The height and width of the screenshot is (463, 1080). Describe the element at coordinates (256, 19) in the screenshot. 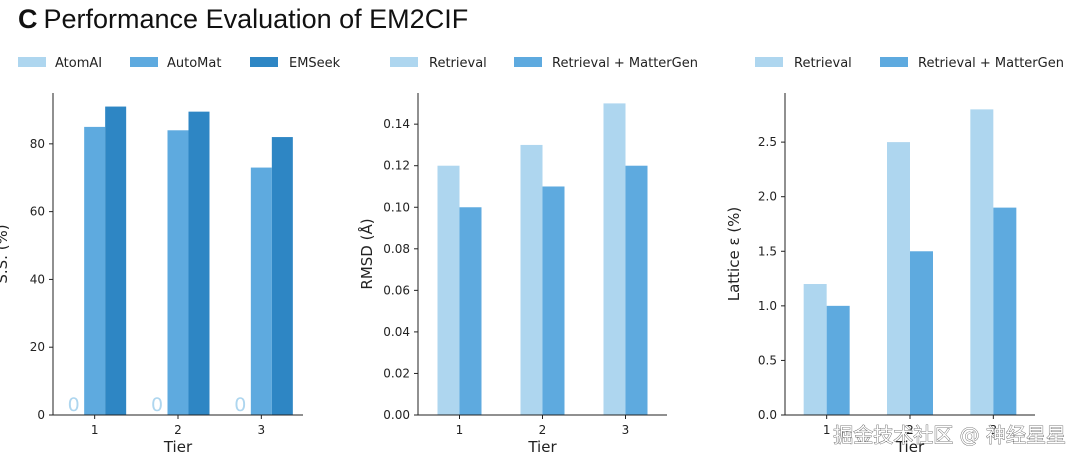

I see `figure-title-text: Performance Evaluation of EM2CIF` at that location.